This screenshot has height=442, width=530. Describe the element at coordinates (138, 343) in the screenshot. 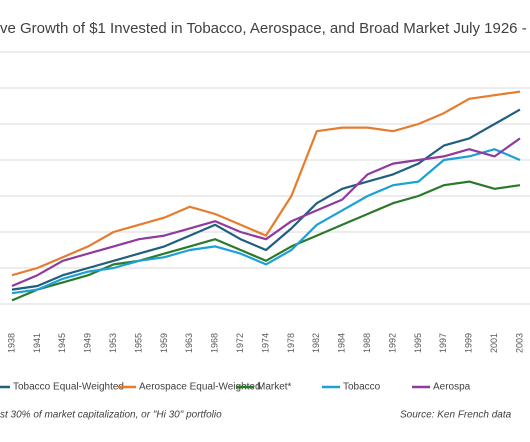

I see `x-tick-label: 1955` at that location.